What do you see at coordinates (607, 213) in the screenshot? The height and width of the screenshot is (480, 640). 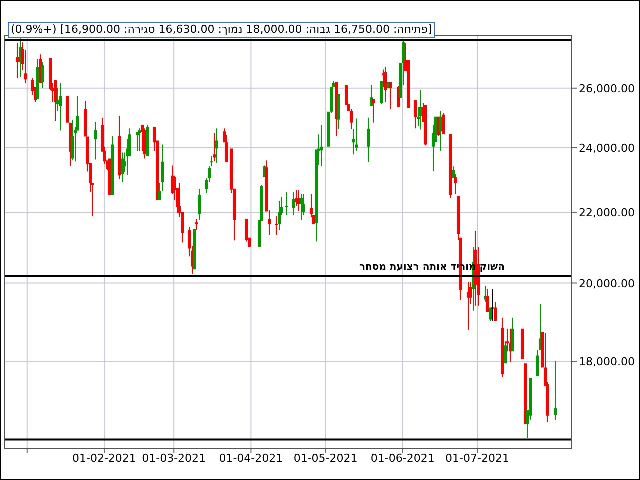 I see `y-tick-label: 22,000.00` at bounding box center [607, 213].